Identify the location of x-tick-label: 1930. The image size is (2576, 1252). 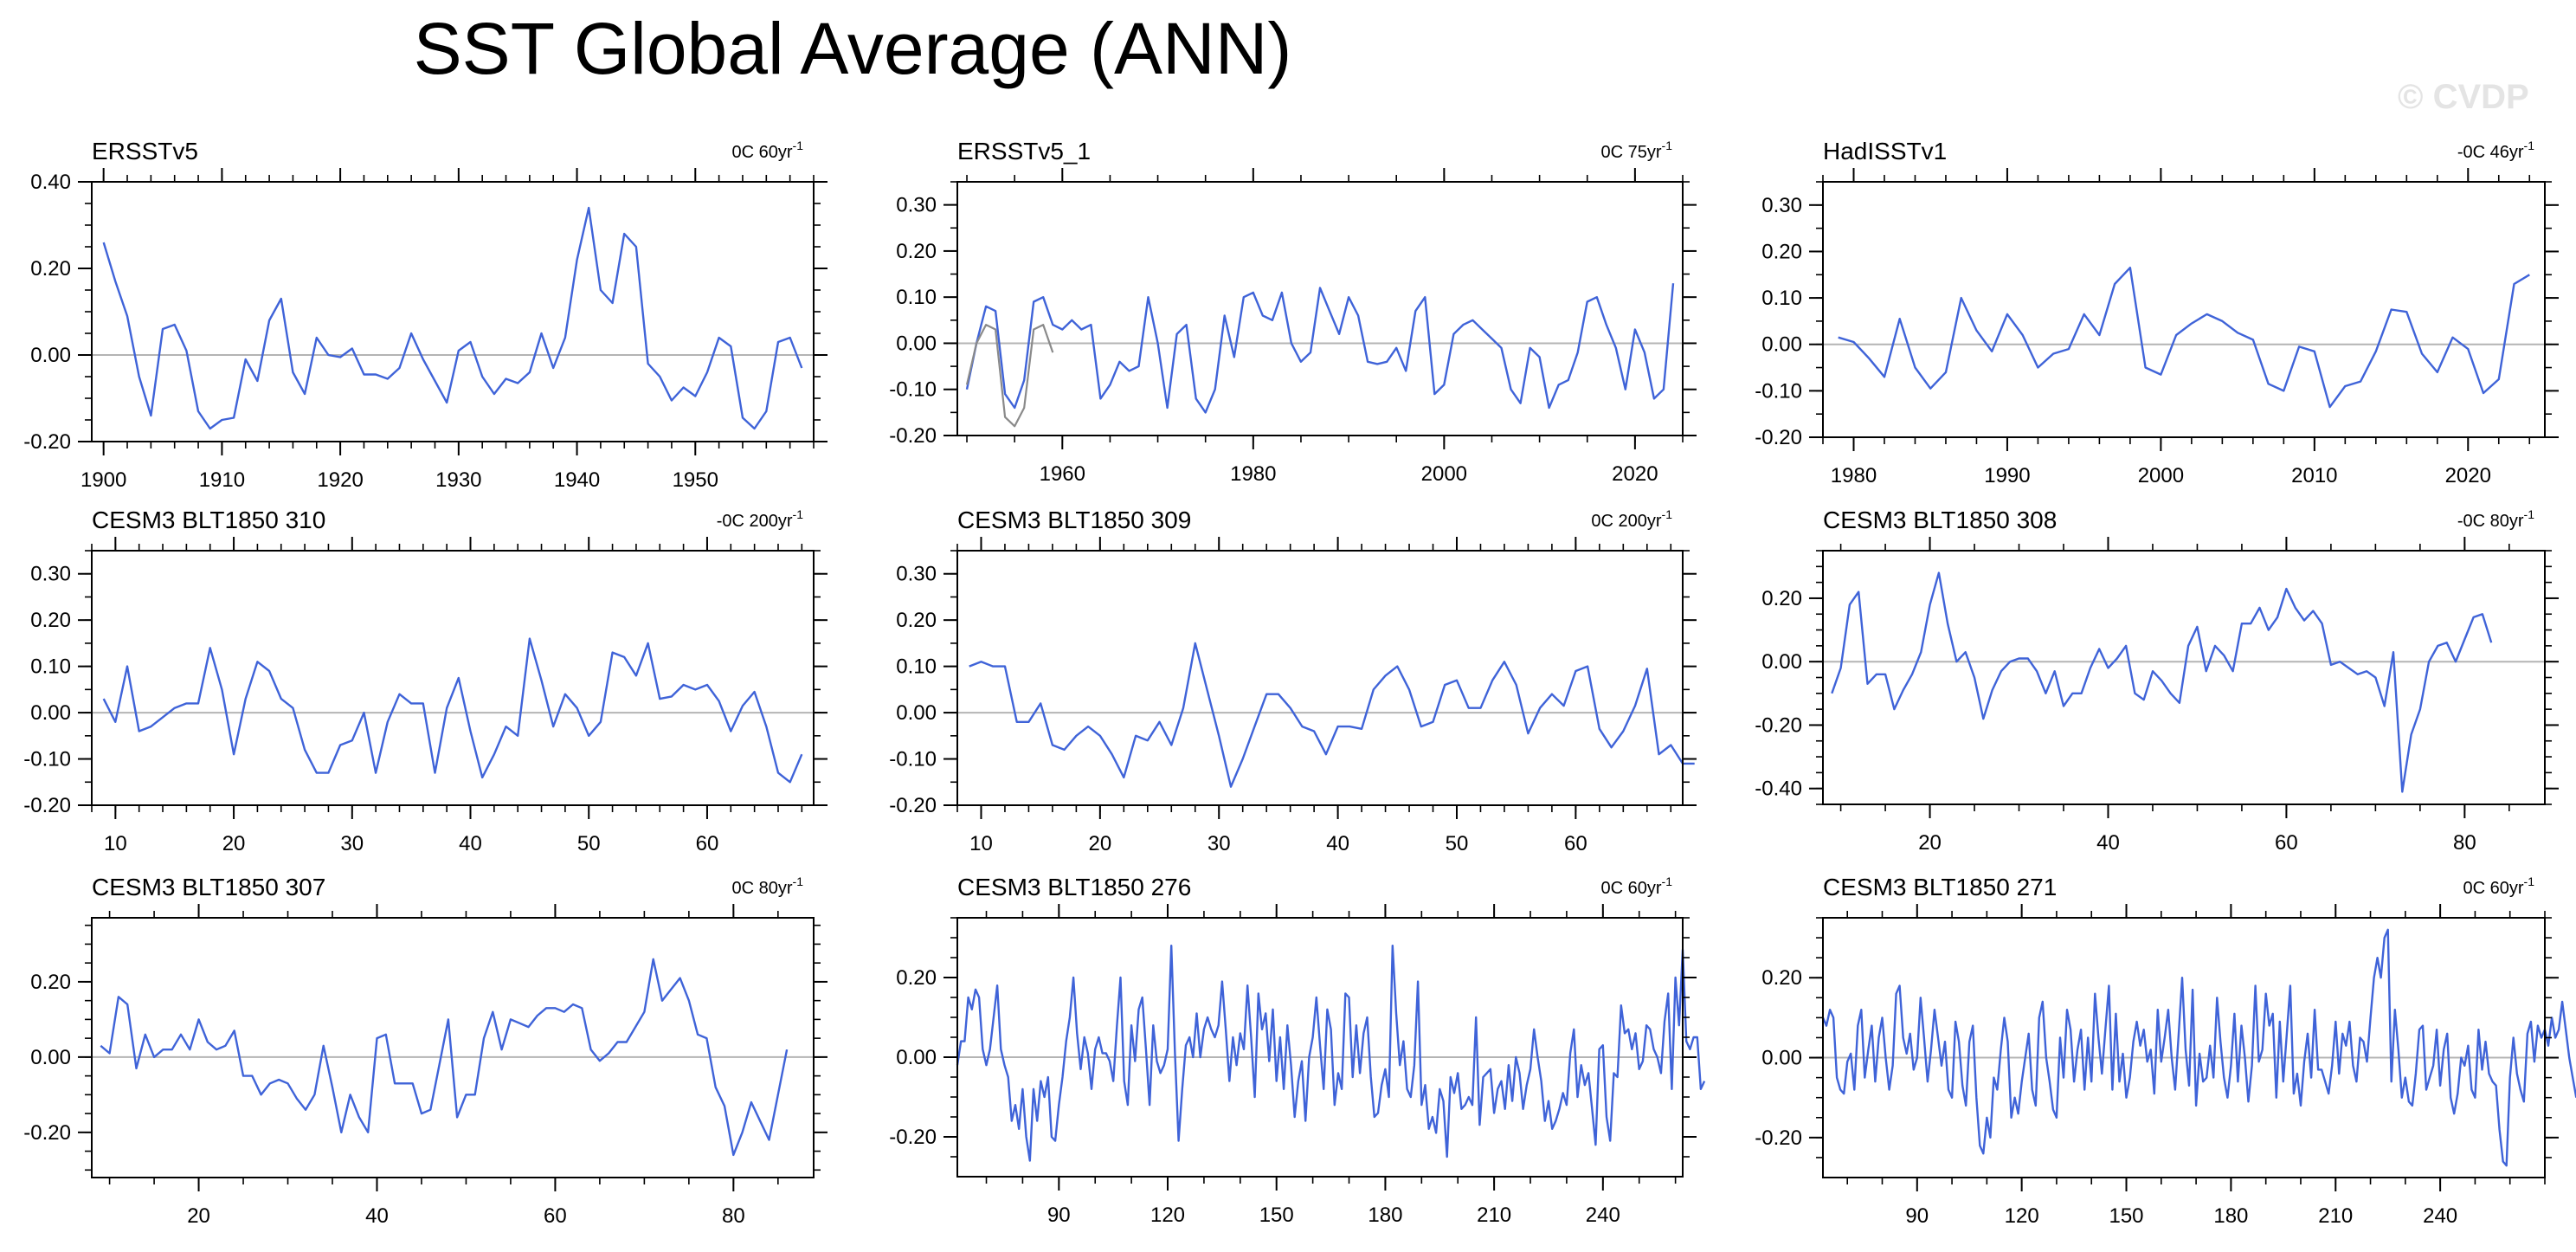
(458, 480).